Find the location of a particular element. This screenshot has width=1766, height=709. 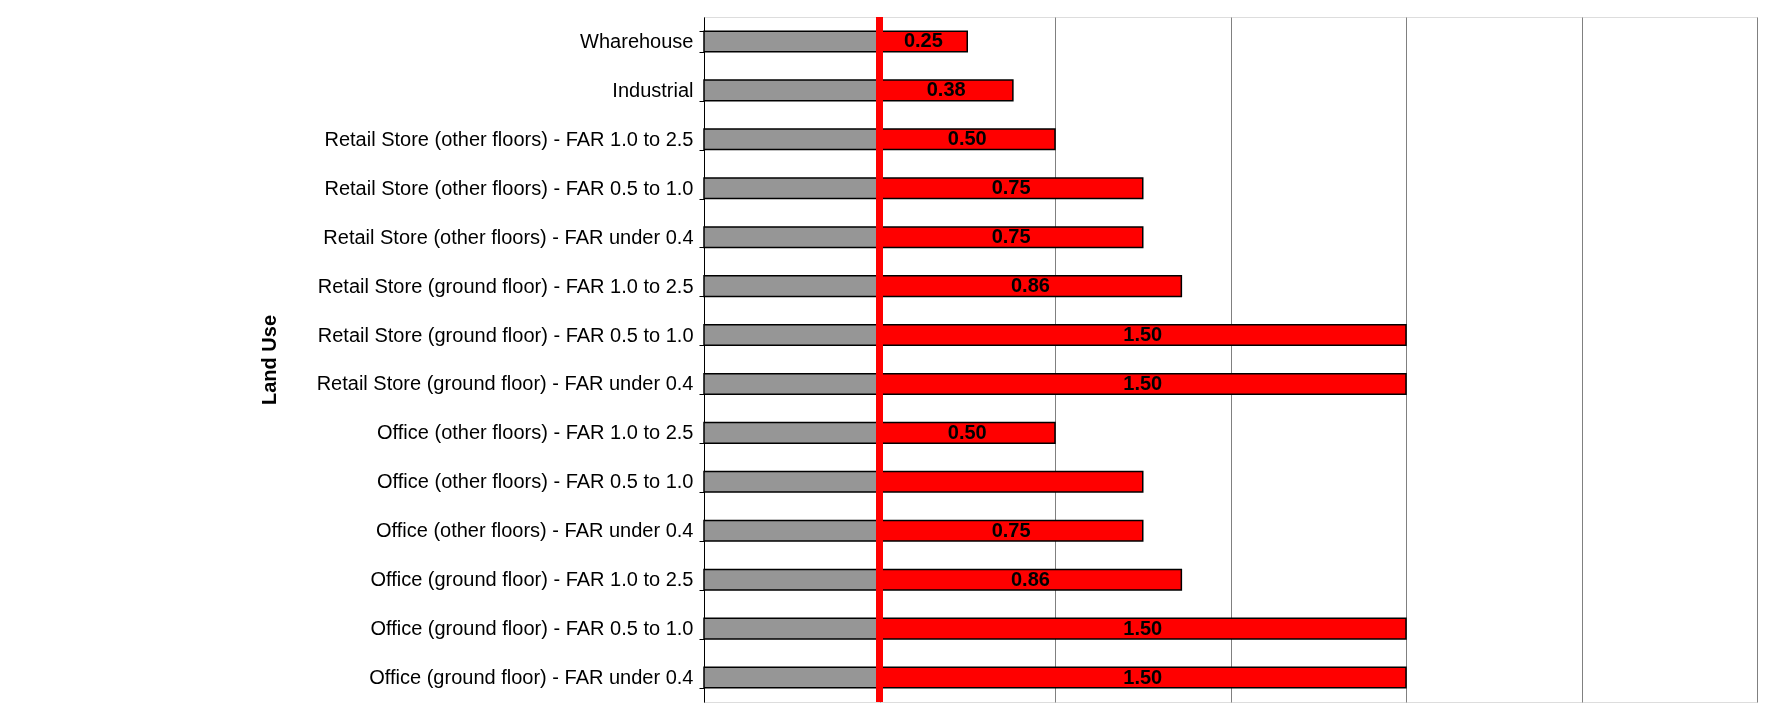

y-tick-label: Office (other floors) - FAR 0.5 to 1.0 is located at coordinates (535, 481).